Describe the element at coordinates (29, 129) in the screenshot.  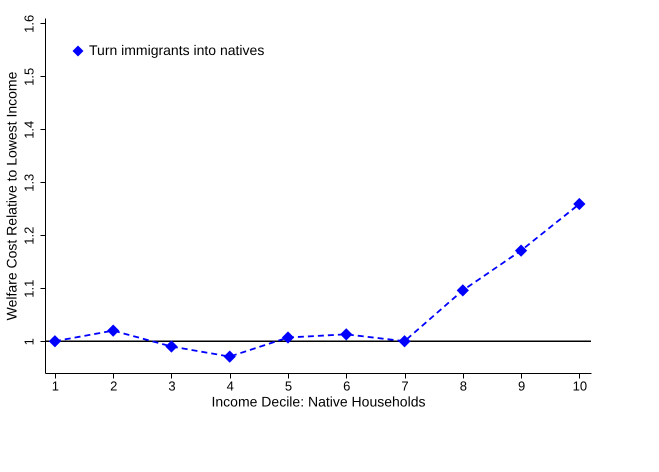
I see `y-tick-label: 1.4` at that location.